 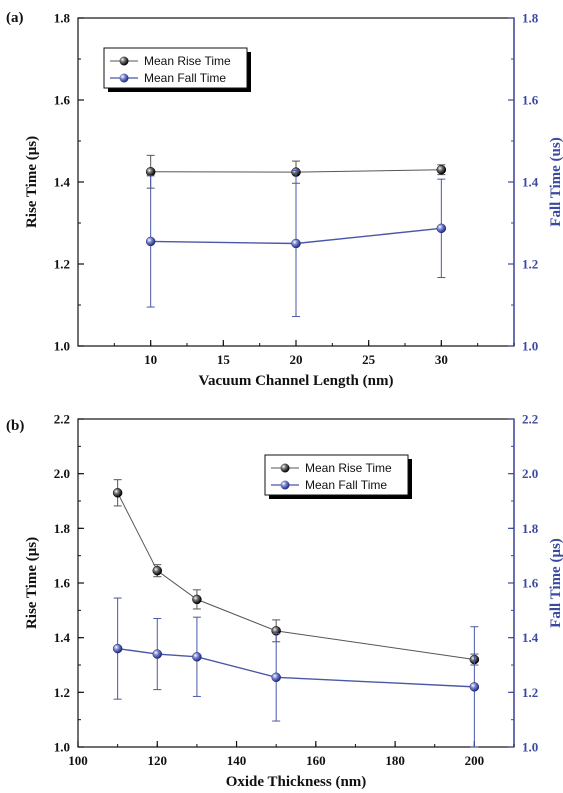 What do you see at coordinates (441, 359) in the screenshot?
I see `x-tick-label: 30` at bounding box center [441, 359].